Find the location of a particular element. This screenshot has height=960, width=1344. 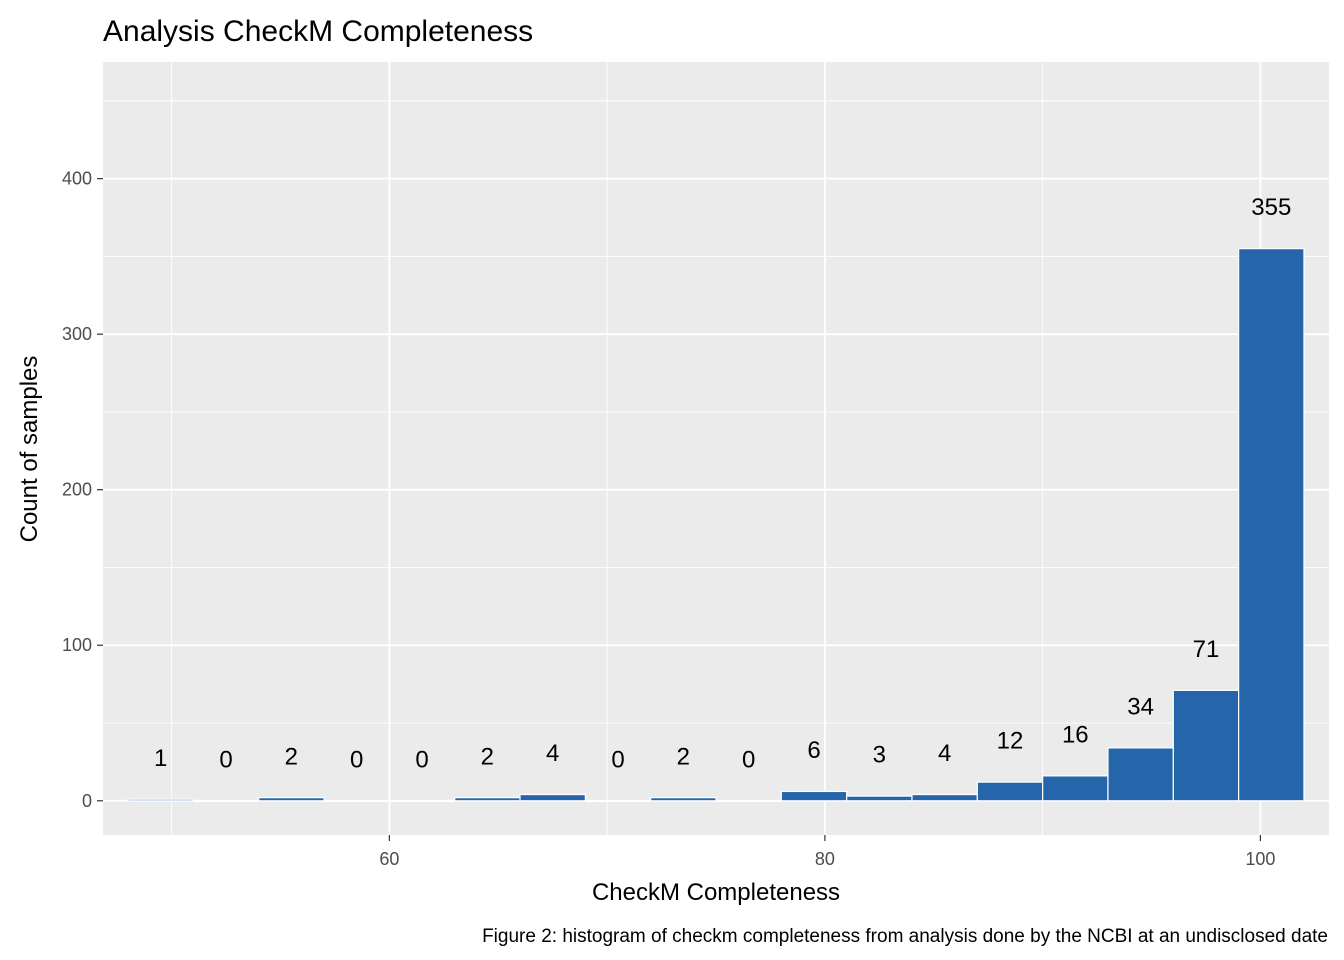

x-tick-label: 100 is located at coordinates (1260, 859).